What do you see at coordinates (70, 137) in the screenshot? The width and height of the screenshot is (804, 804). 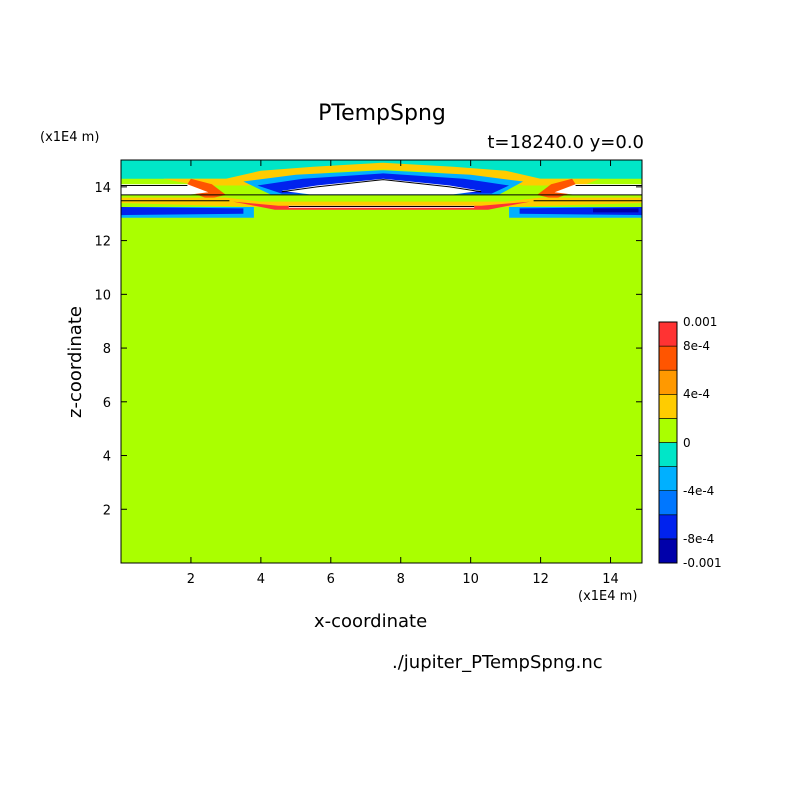 I see `y-axis-unit: (x1E4 m)` at bounding box center [70, 137].